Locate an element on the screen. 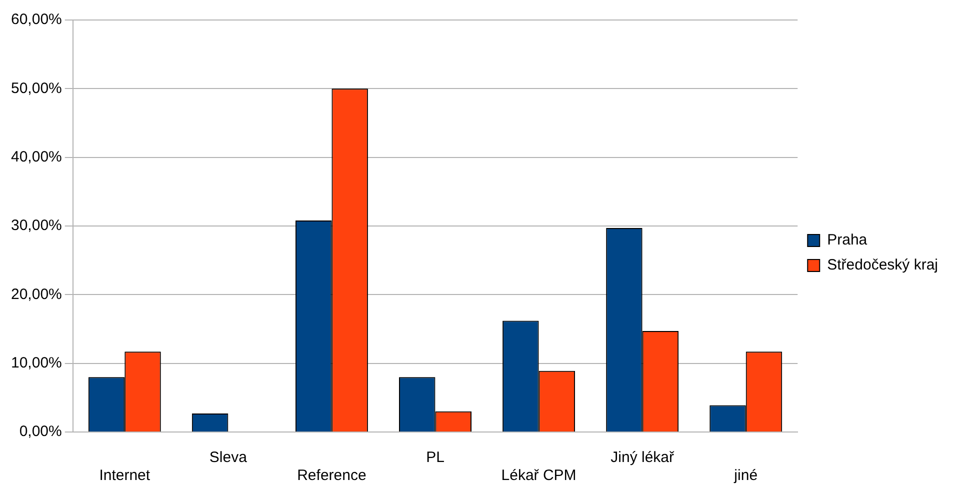 Image resolution: width=971 pixels, height=497 pixels. legend-label: Středočeský kraj is located at coordinates (882, 265).